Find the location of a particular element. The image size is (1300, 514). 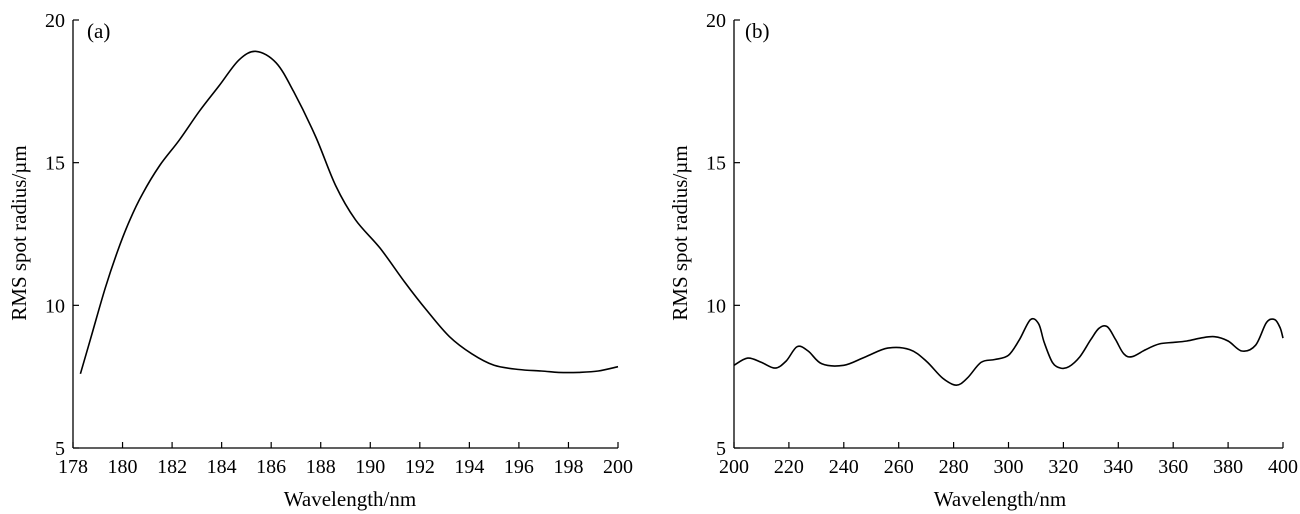

x-ticks: 178 180 182 184 186 188 190 192 194 196 198 200 is located at coordinates (345, 460).